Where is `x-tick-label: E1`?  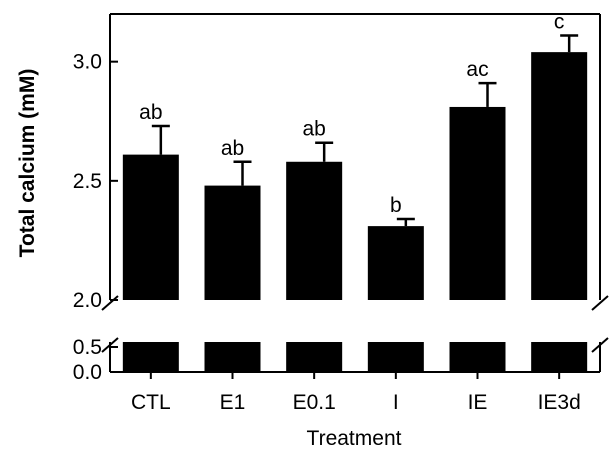 x-tick-label: E1 is located at coordinates (233, 402).